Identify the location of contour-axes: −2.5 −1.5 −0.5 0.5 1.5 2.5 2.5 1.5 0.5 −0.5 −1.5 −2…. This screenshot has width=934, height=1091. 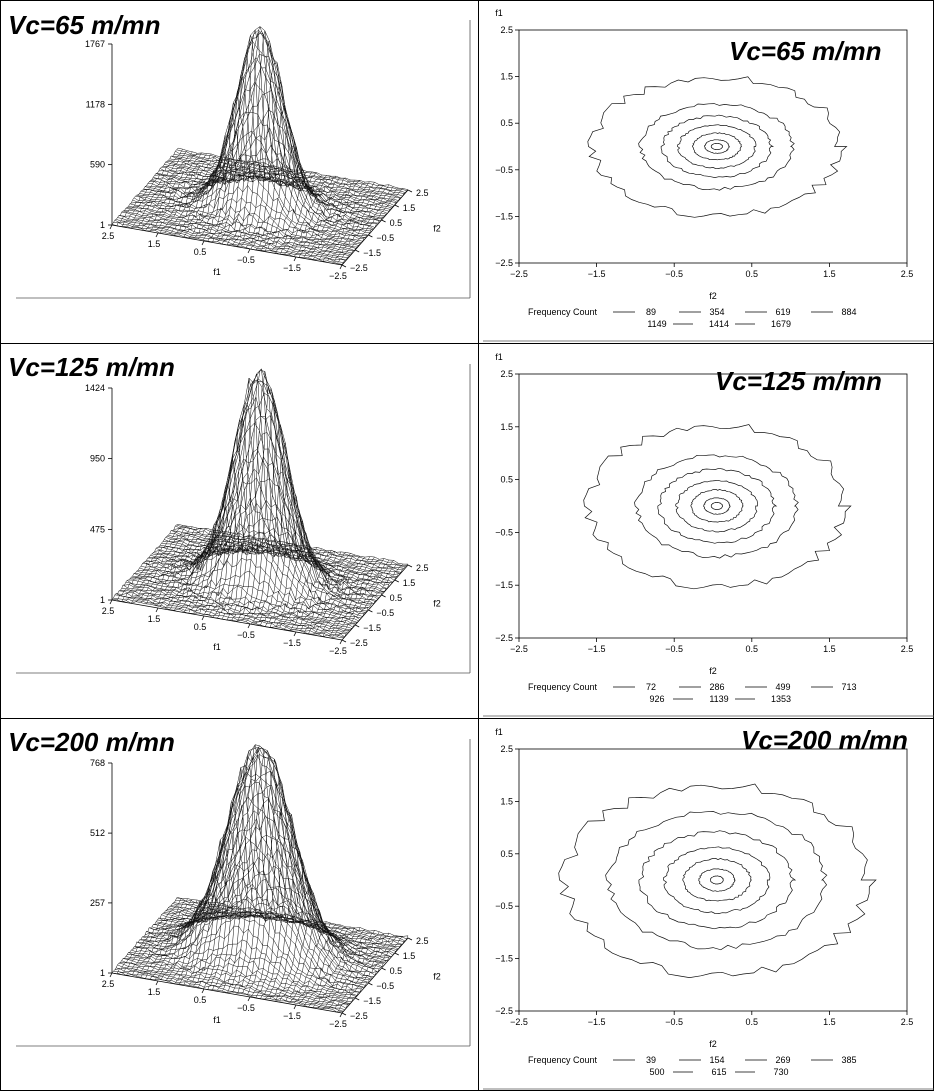
(704, 888).